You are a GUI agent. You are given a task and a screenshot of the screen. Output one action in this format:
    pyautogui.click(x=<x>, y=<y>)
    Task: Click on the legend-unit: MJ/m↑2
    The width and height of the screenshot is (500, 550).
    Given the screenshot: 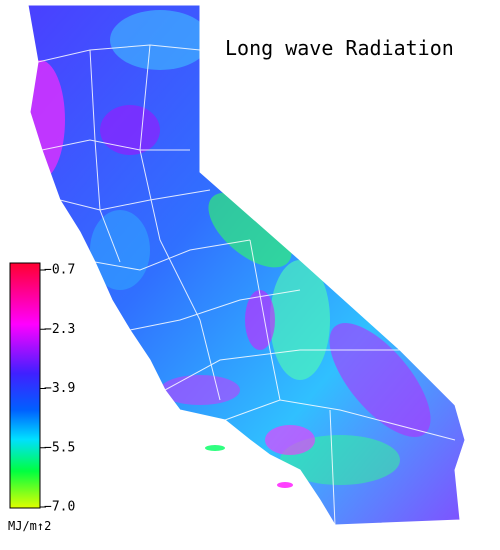 What is the action you would take?
    pyautogui.click(x=29, y=526)
    